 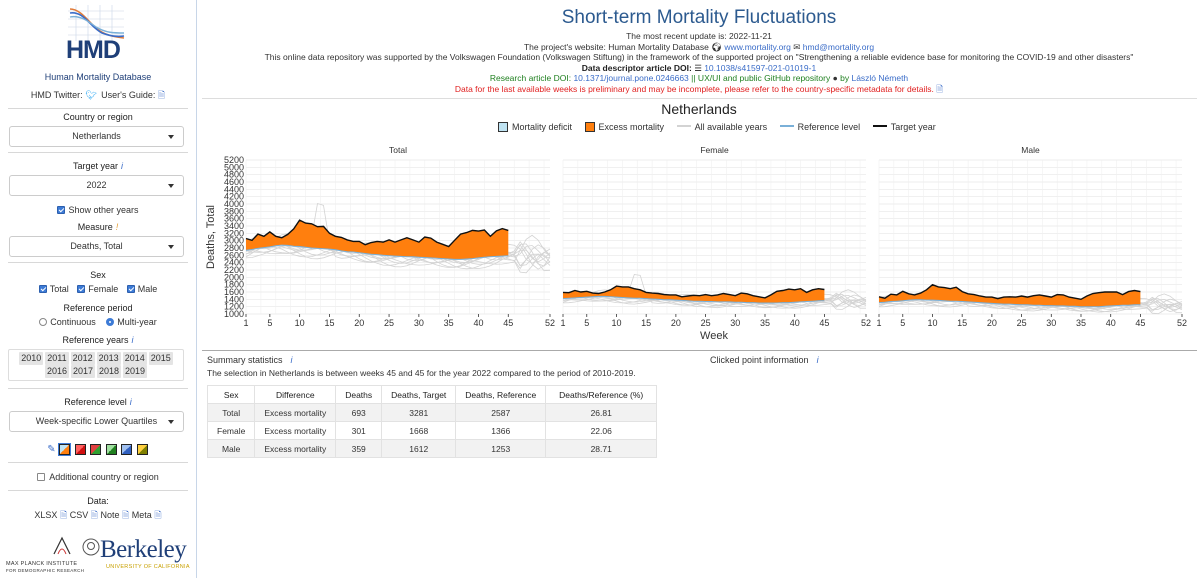 I want to click on year-chip: 2012, so click(x=82, y=358).